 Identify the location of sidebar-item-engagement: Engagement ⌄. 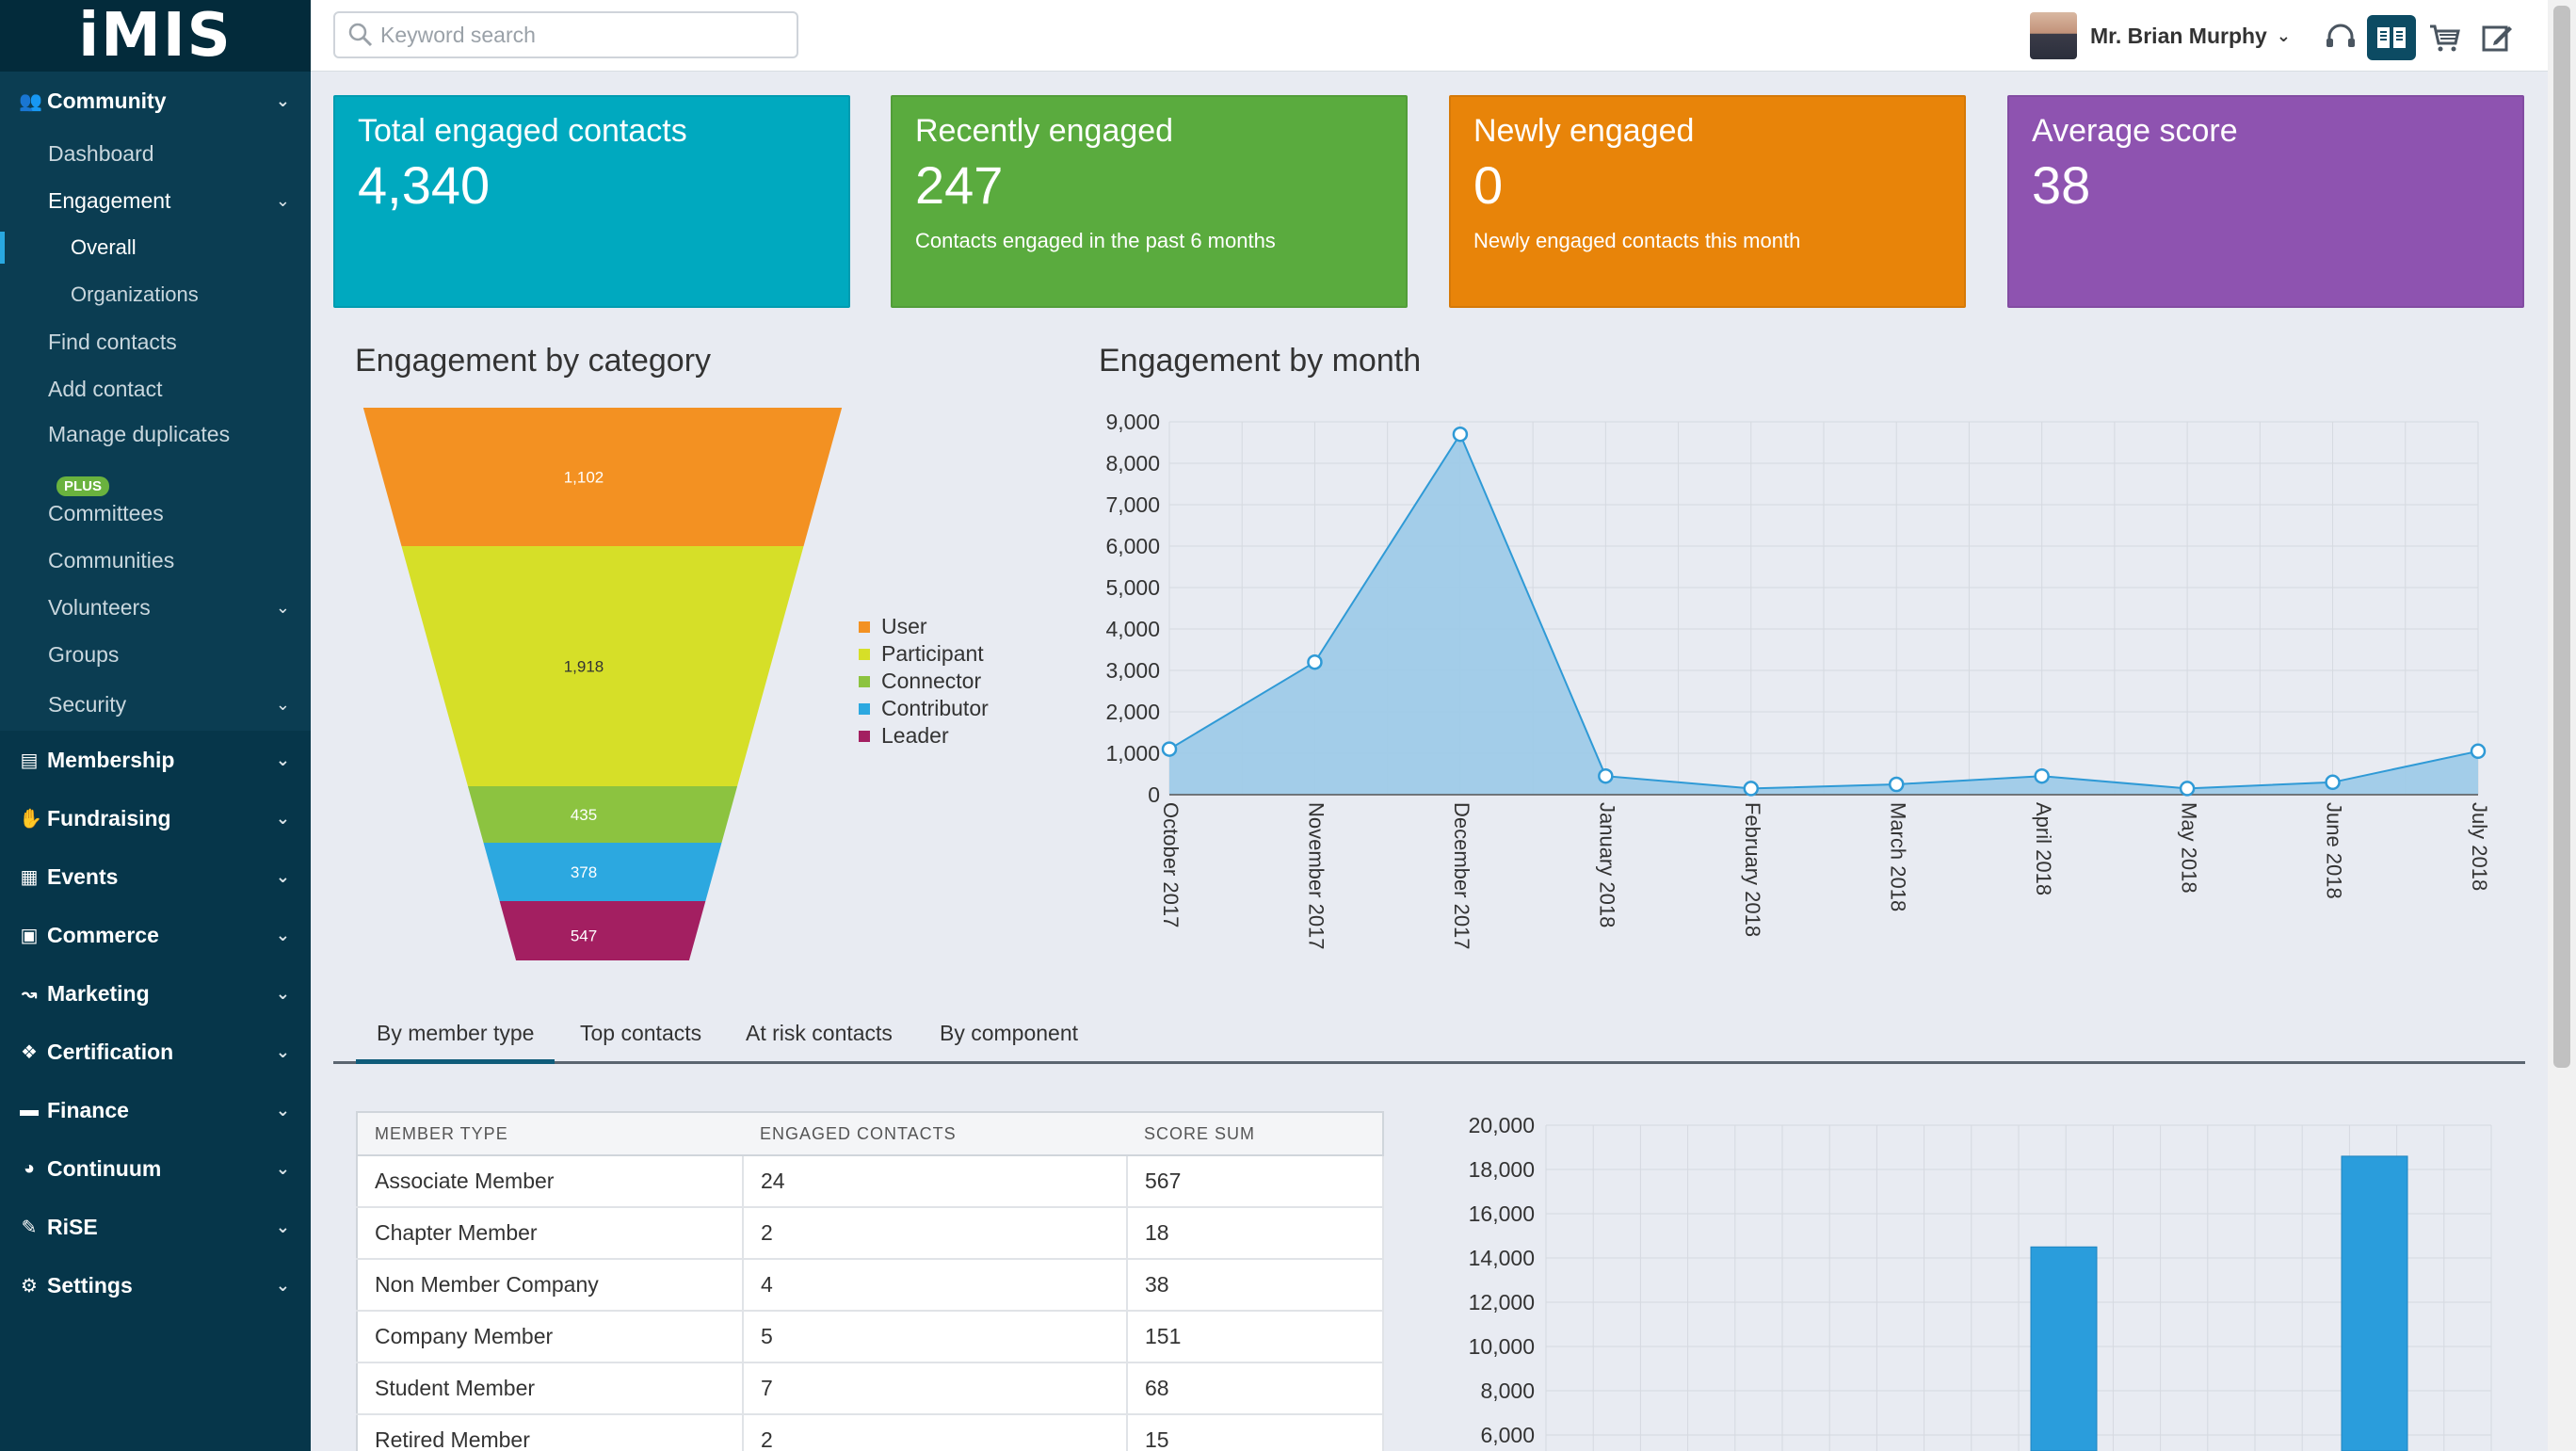
(155, 200).